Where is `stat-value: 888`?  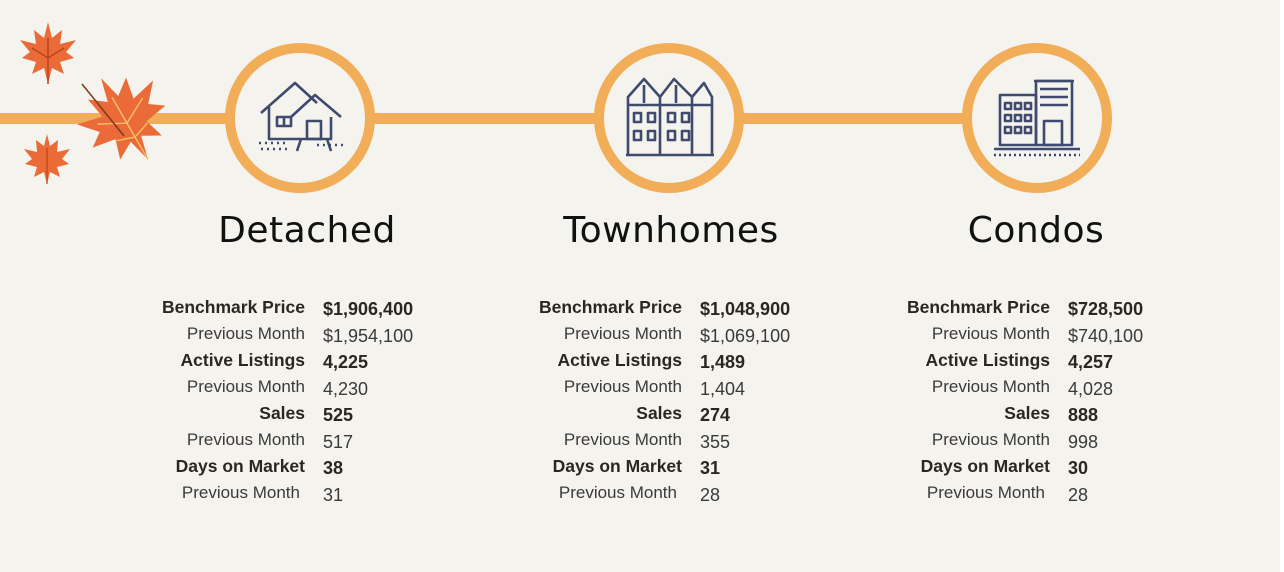 stat-value: 888 is located at coordinates (1083, 415).